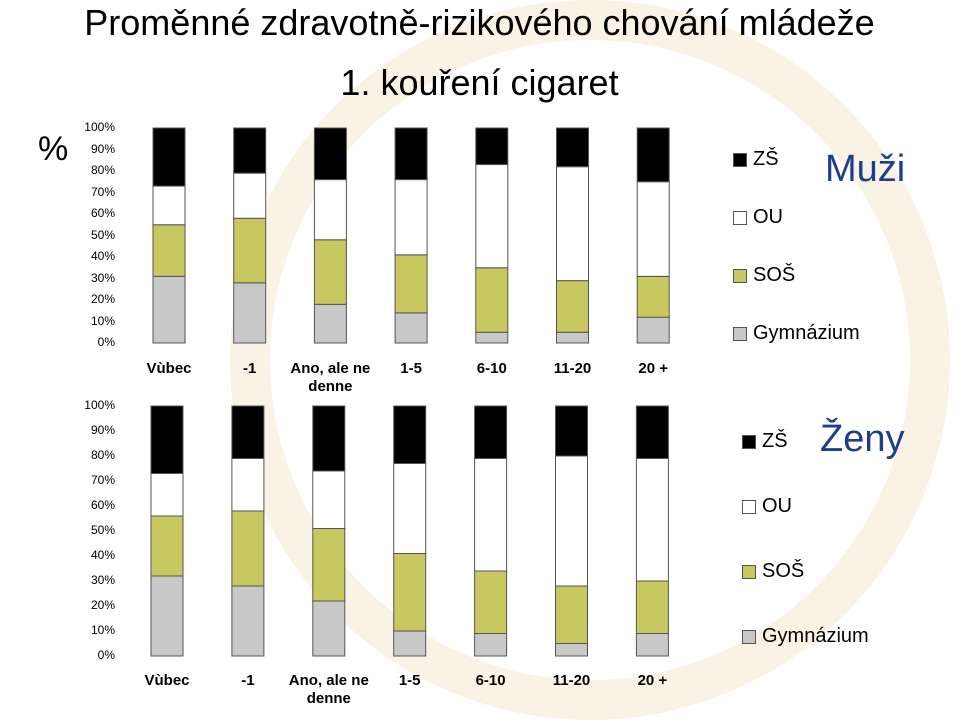  Describe the element at coordinates (102, 505) in the screenshot. I see `y-tick-label: 60%` at that location.